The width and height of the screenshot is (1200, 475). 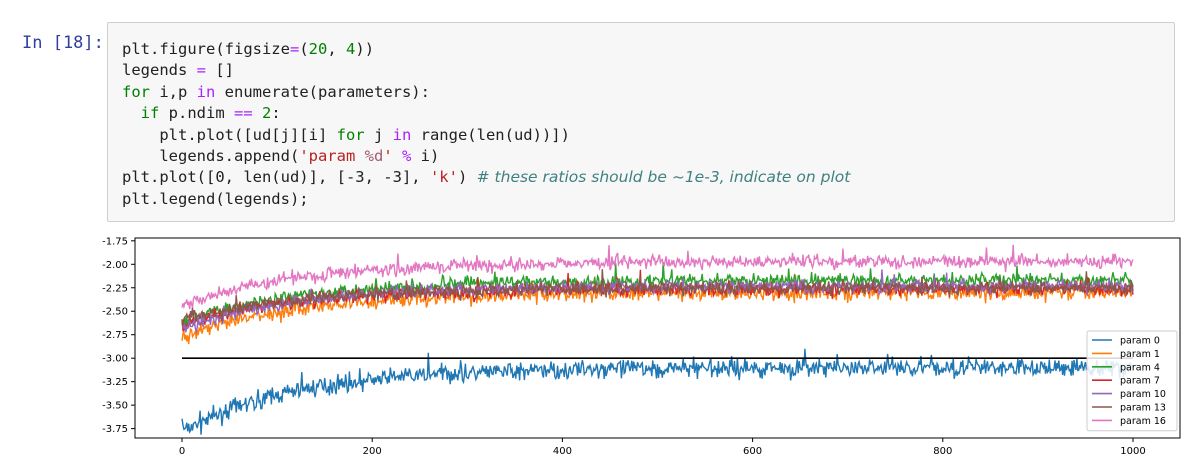 I want to click on code-token: 20, so click(x=318, y=49).